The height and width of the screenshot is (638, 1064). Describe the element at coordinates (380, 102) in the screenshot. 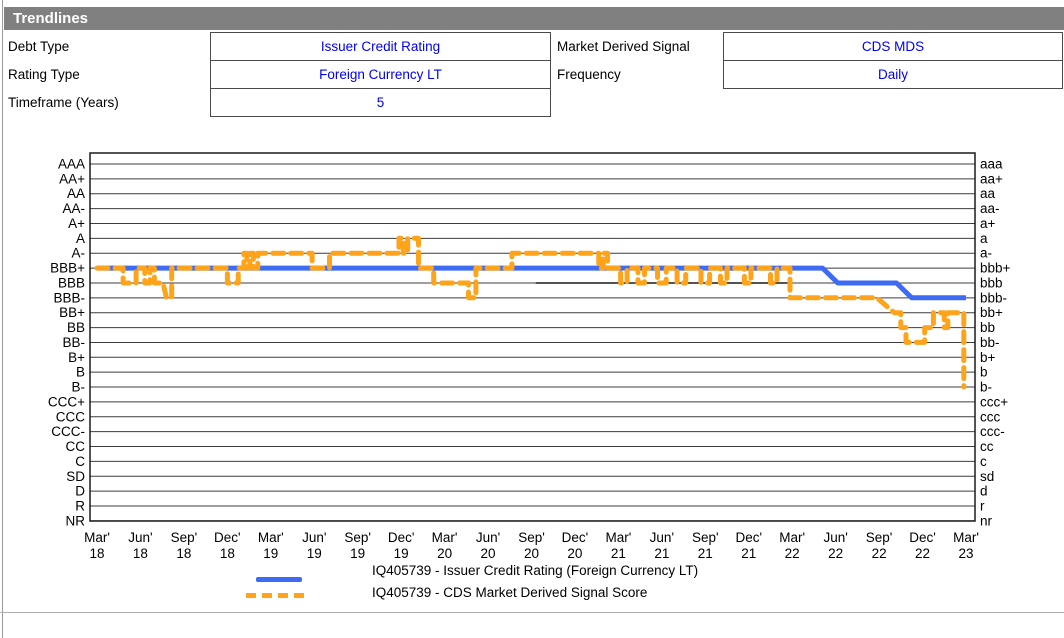

I see `timeframe-value: 5` at that location.